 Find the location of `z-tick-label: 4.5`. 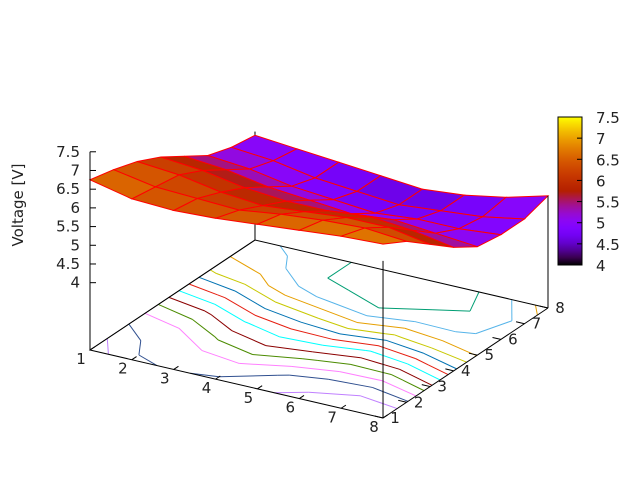

z-tick-label: 4.5 is located at coordinates (68, 264).